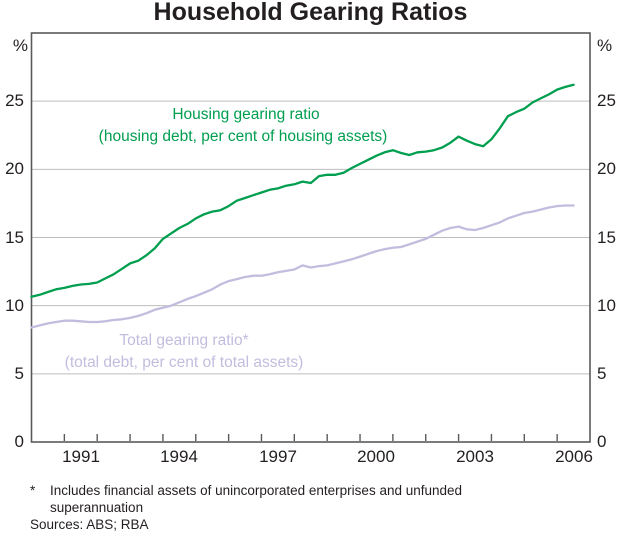  Describe the element at coordinates (81, 456) in the screenshot. I see `x-axis-label-1991: 1991` at that location.